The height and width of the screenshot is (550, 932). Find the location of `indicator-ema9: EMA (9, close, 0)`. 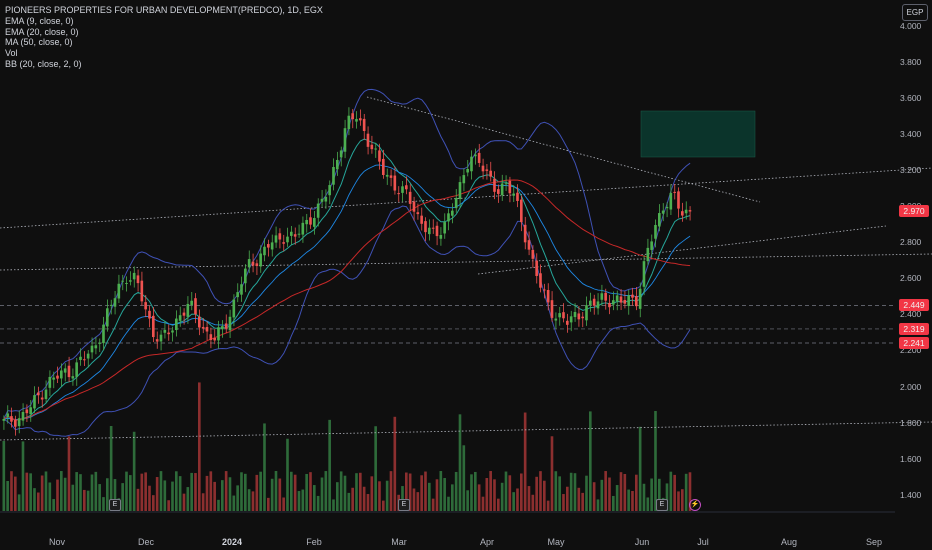

indicator-ema9: EMA (9, close, 0) is located at coordinates (39, 20).